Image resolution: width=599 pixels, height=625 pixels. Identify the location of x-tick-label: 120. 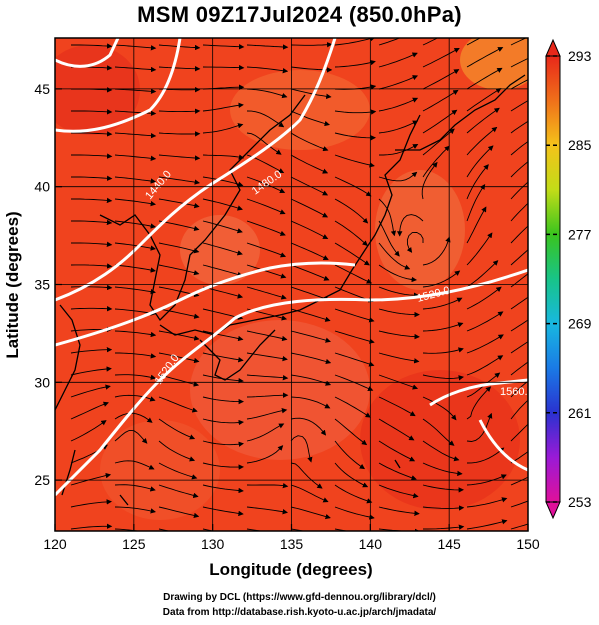
(55, 544).